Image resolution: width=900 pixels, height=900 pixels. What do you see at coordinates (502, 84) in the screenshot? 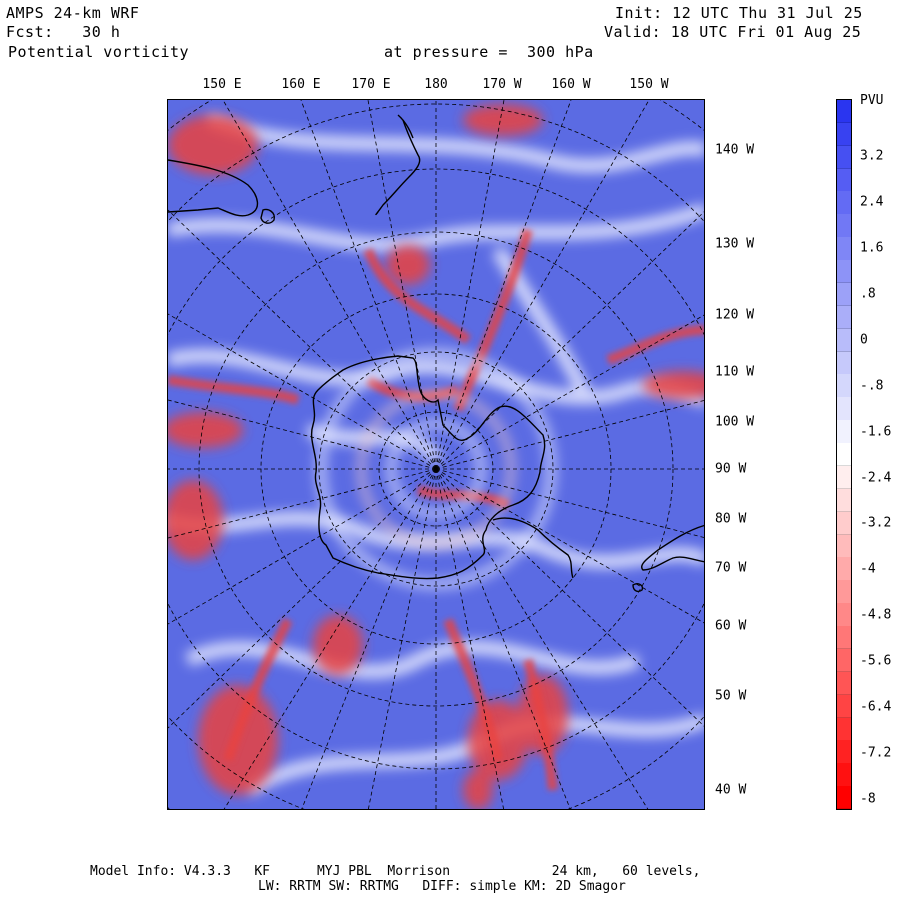
I see `lon-label-170w: 170 W` at bounding box center [502, 84].